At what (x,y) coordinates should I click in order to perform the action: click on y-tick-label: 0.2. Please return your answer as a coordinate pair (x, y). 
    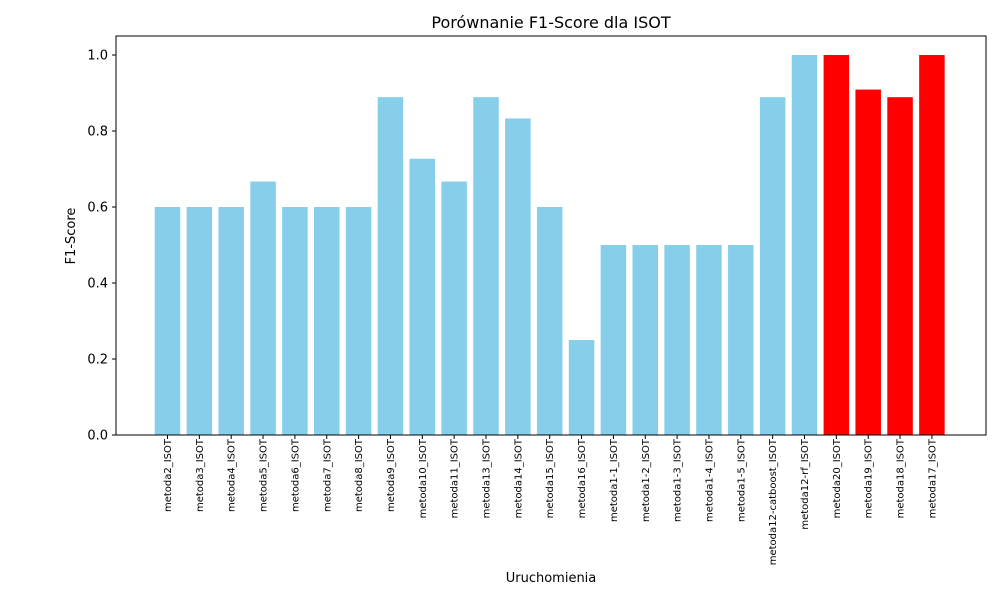
    Looking at the image, I should click on (97, 360).